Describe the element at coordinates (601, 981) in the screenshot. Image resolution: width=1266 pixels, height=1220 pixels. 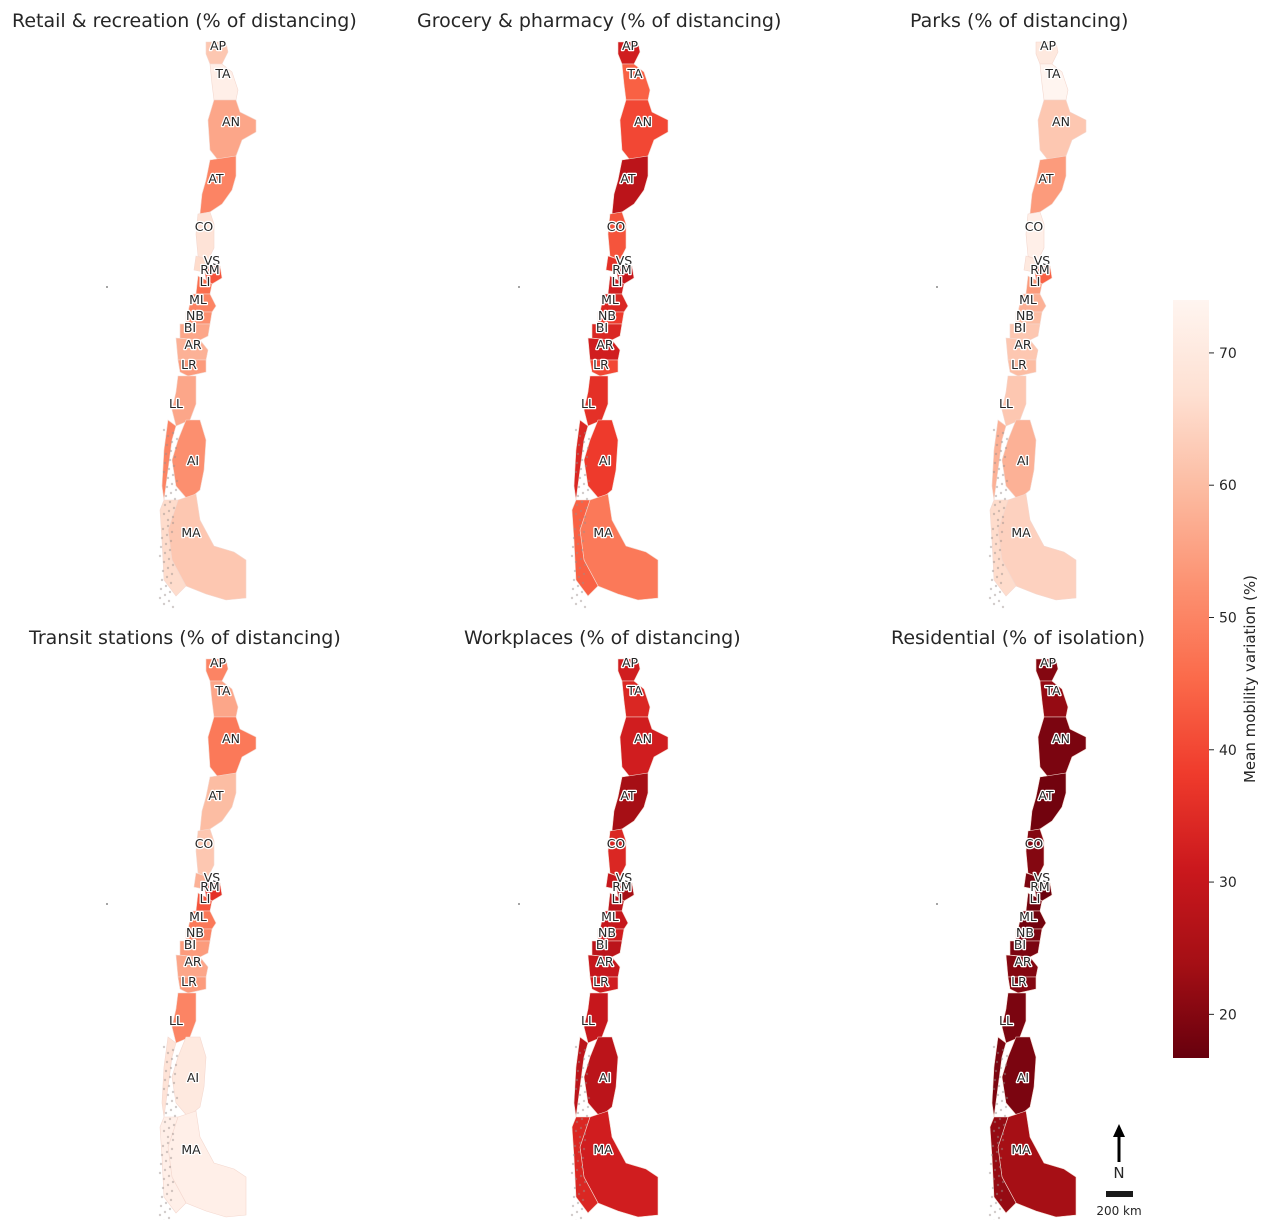
I see `region-label-lr: LR` at that location.